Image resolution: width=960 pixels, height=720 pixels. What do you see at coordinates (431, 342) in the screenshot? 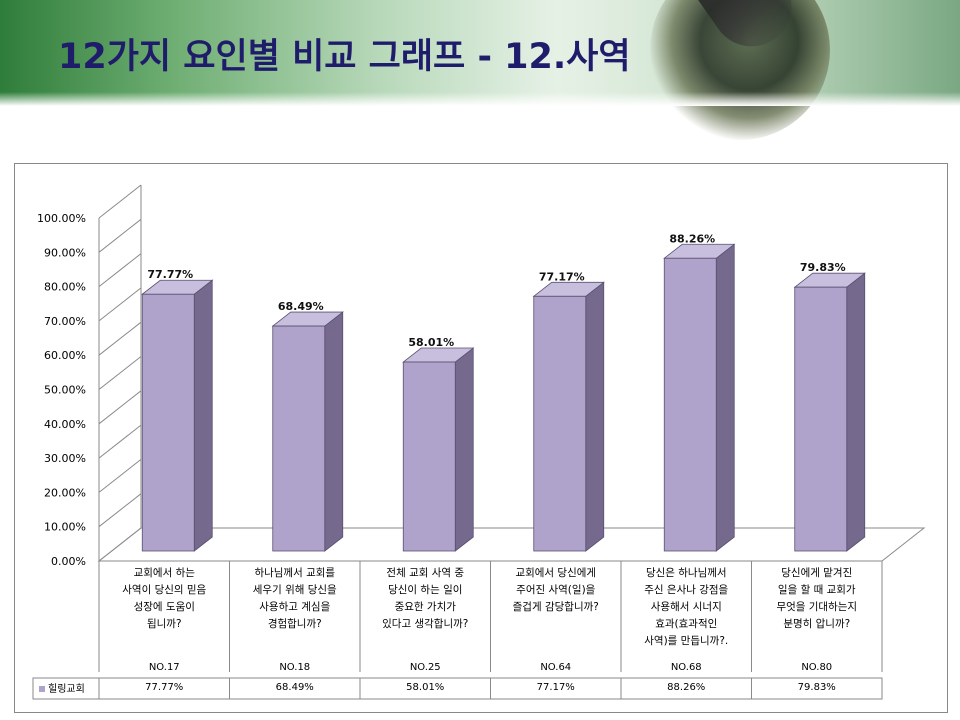
I see `data-label: 58.01%` at bounding box center [431, 342].